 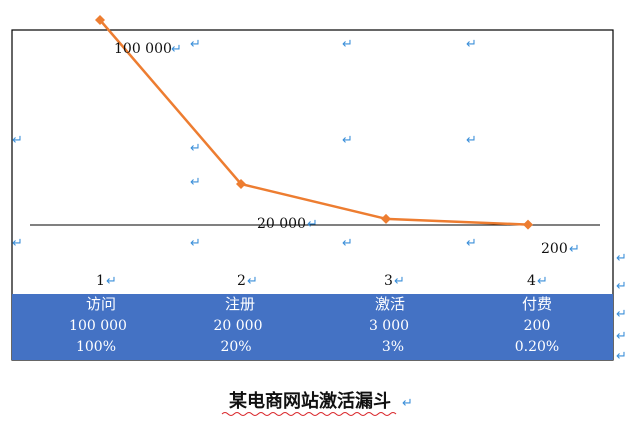 I want to click on chart-title: 某电商网站激活漏斗, so click(x=310, y=401).